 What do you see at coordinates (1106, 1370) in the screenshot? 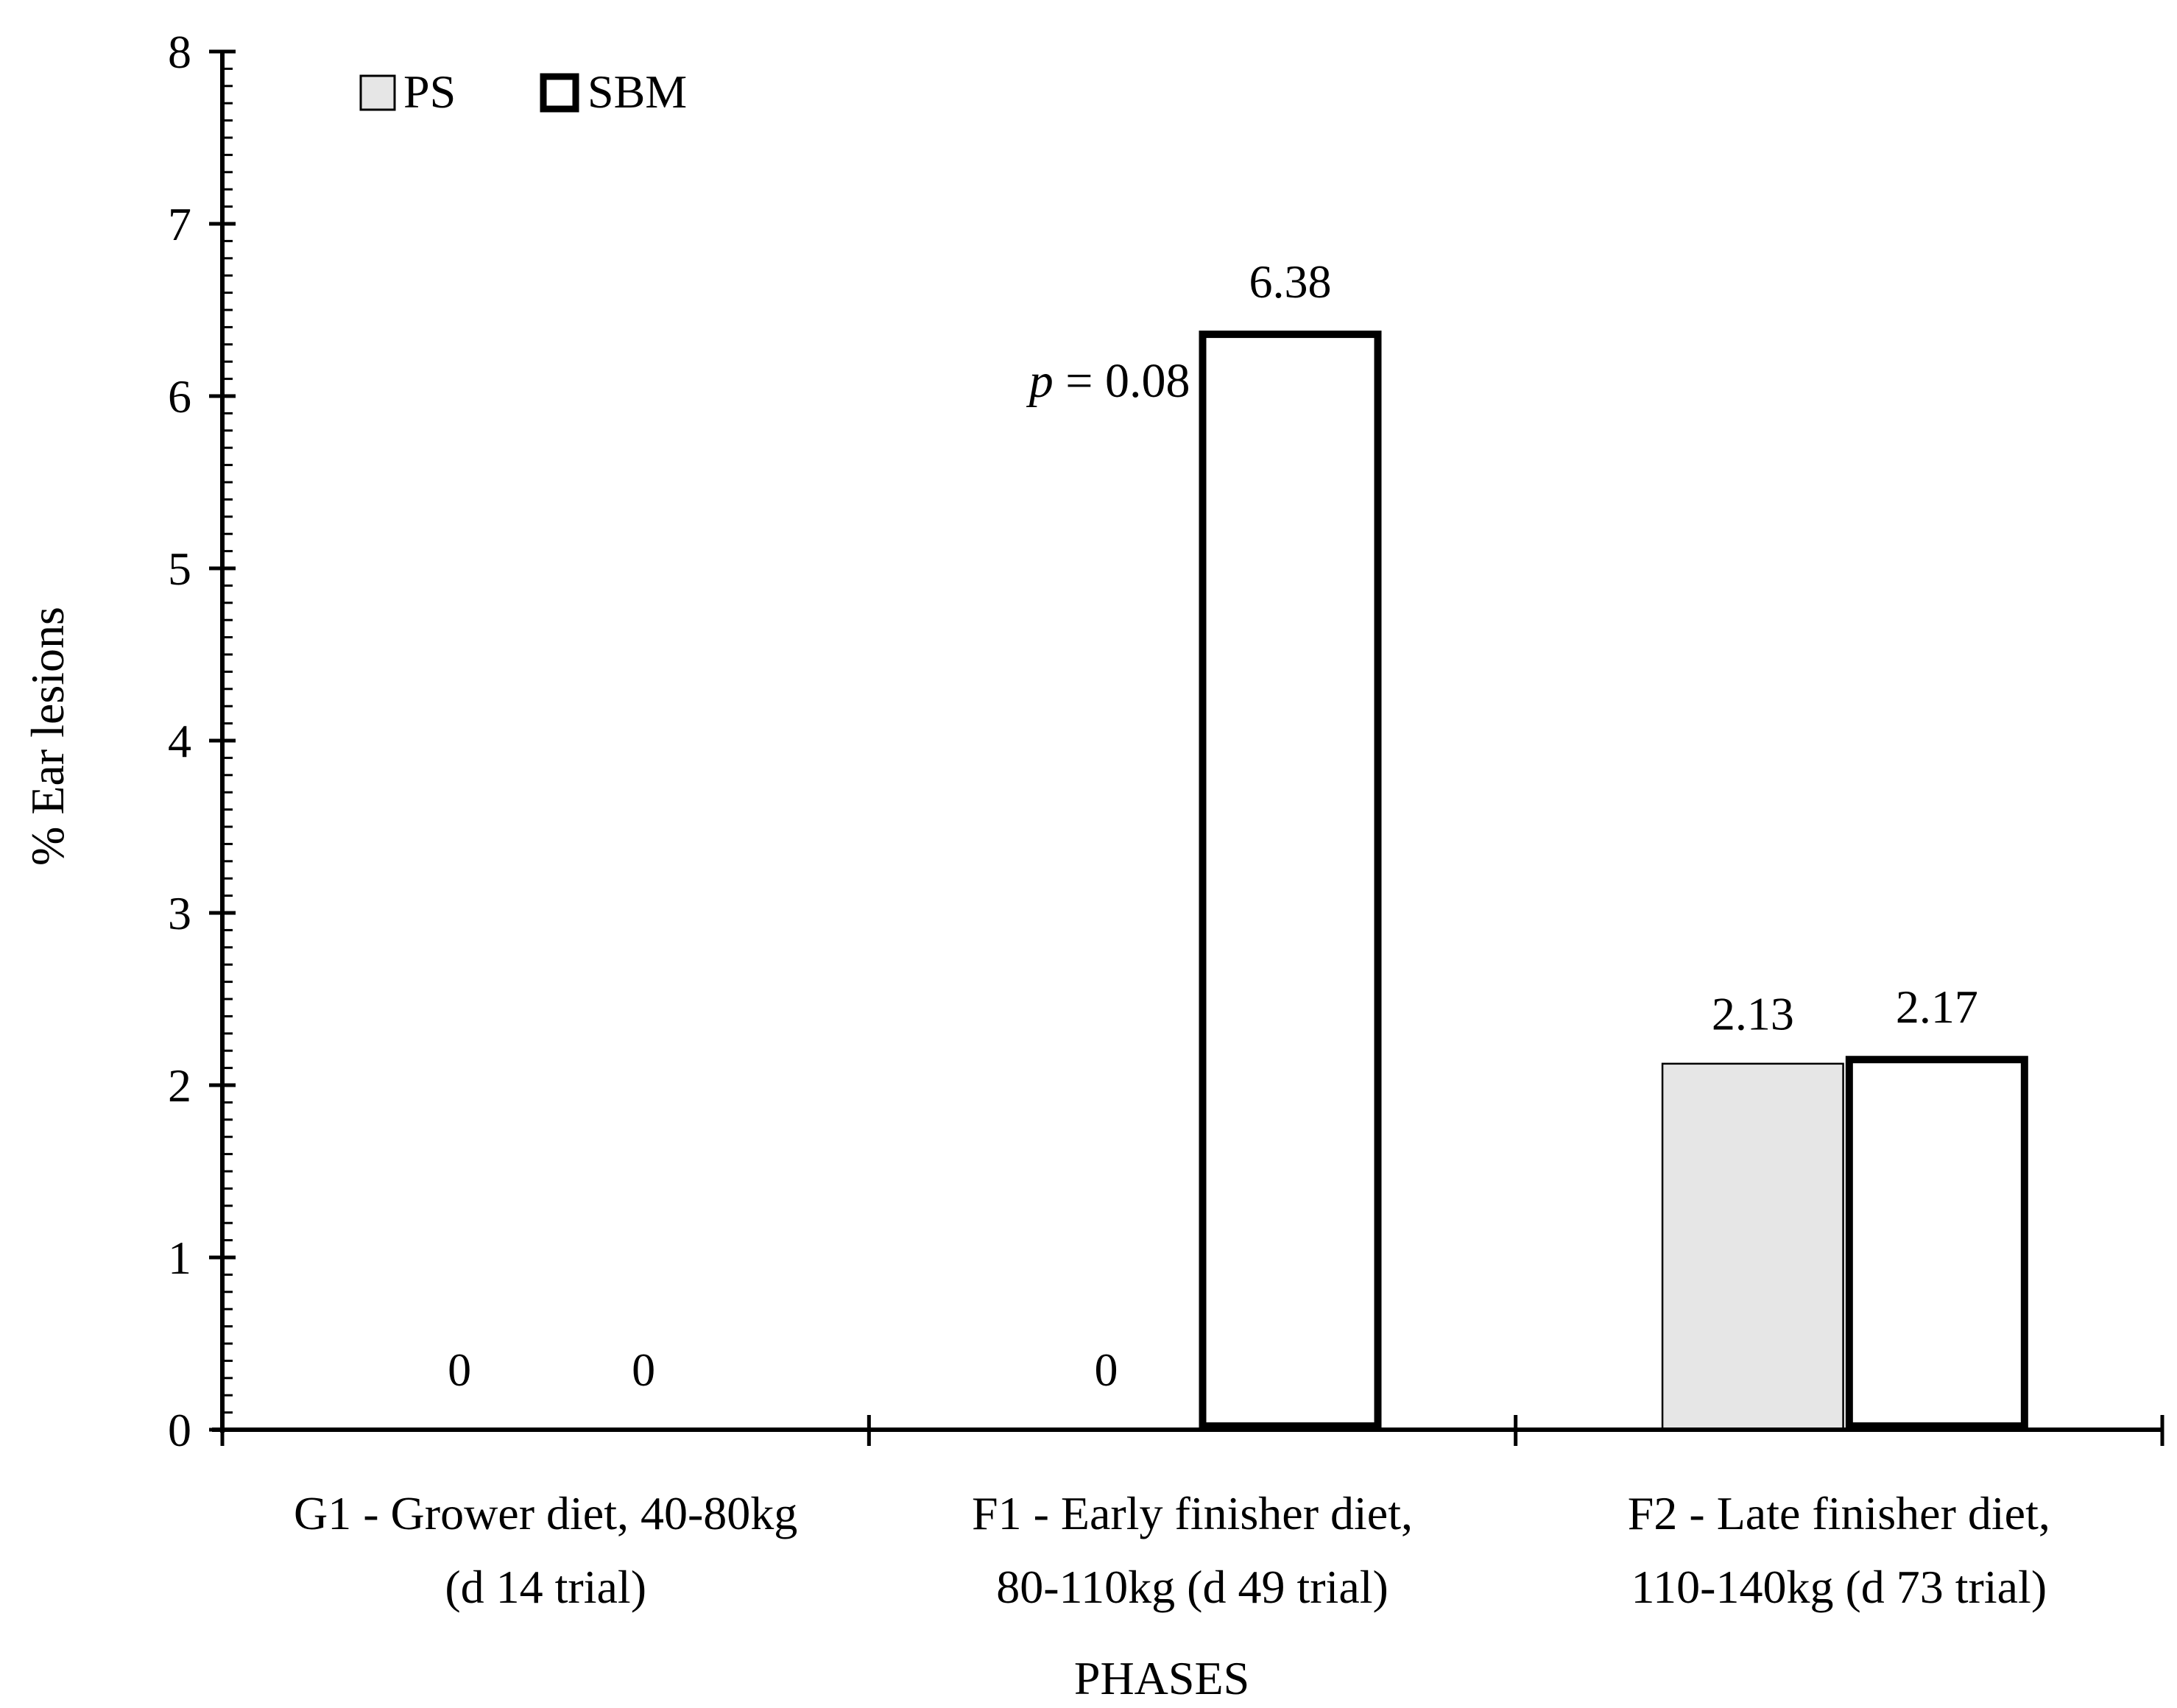
I see `data-label-ps-2: 0` at bounding box center [1106, 1370].